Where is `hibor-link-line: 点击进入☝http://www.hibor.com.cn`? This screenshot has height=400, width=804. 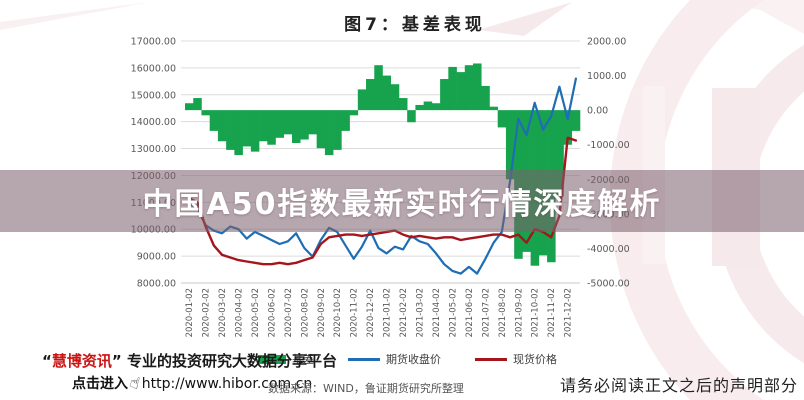
hibor-link-line: 点击进入☝http://www.hibor.com.cn is located at coordinates (192, 382).